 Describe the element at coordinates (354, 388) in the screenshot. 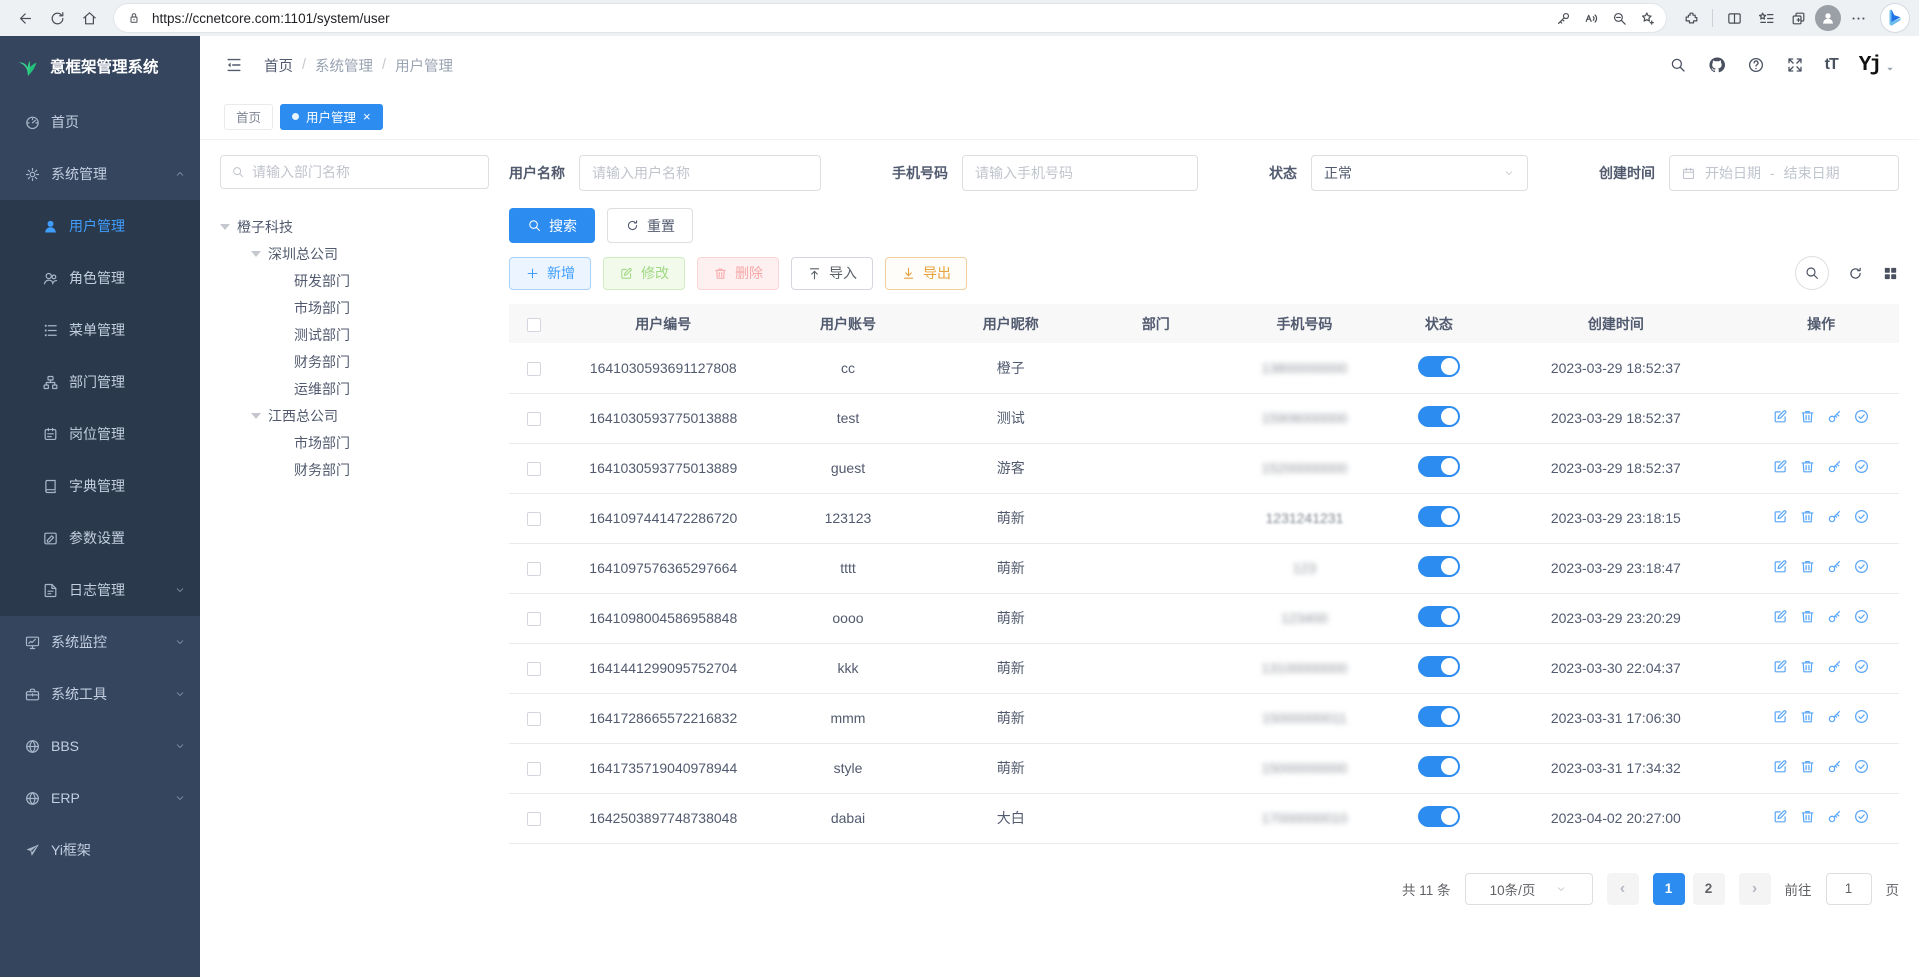

I see `tree-node: 运维部门` at that location.